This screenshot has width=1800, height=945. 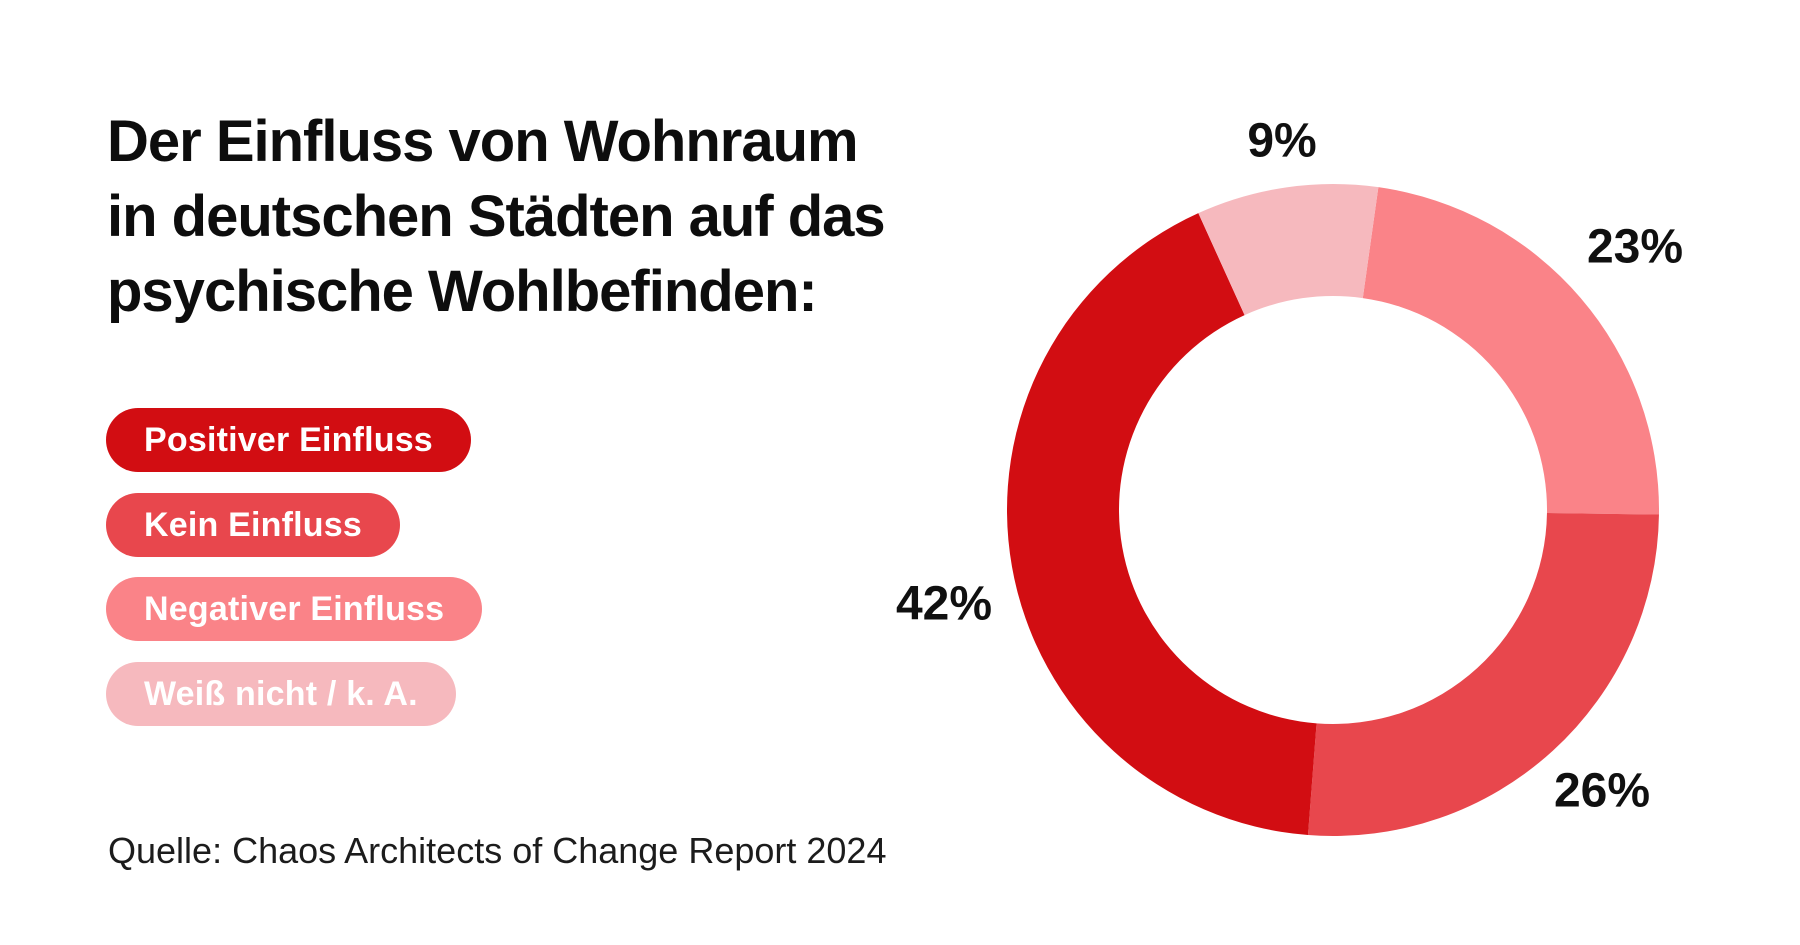 What do you see at coordinates (1483, 674) in the screenshot?
I see `donut-segment-kein-einfluss` at bounding box center [1483, 674].